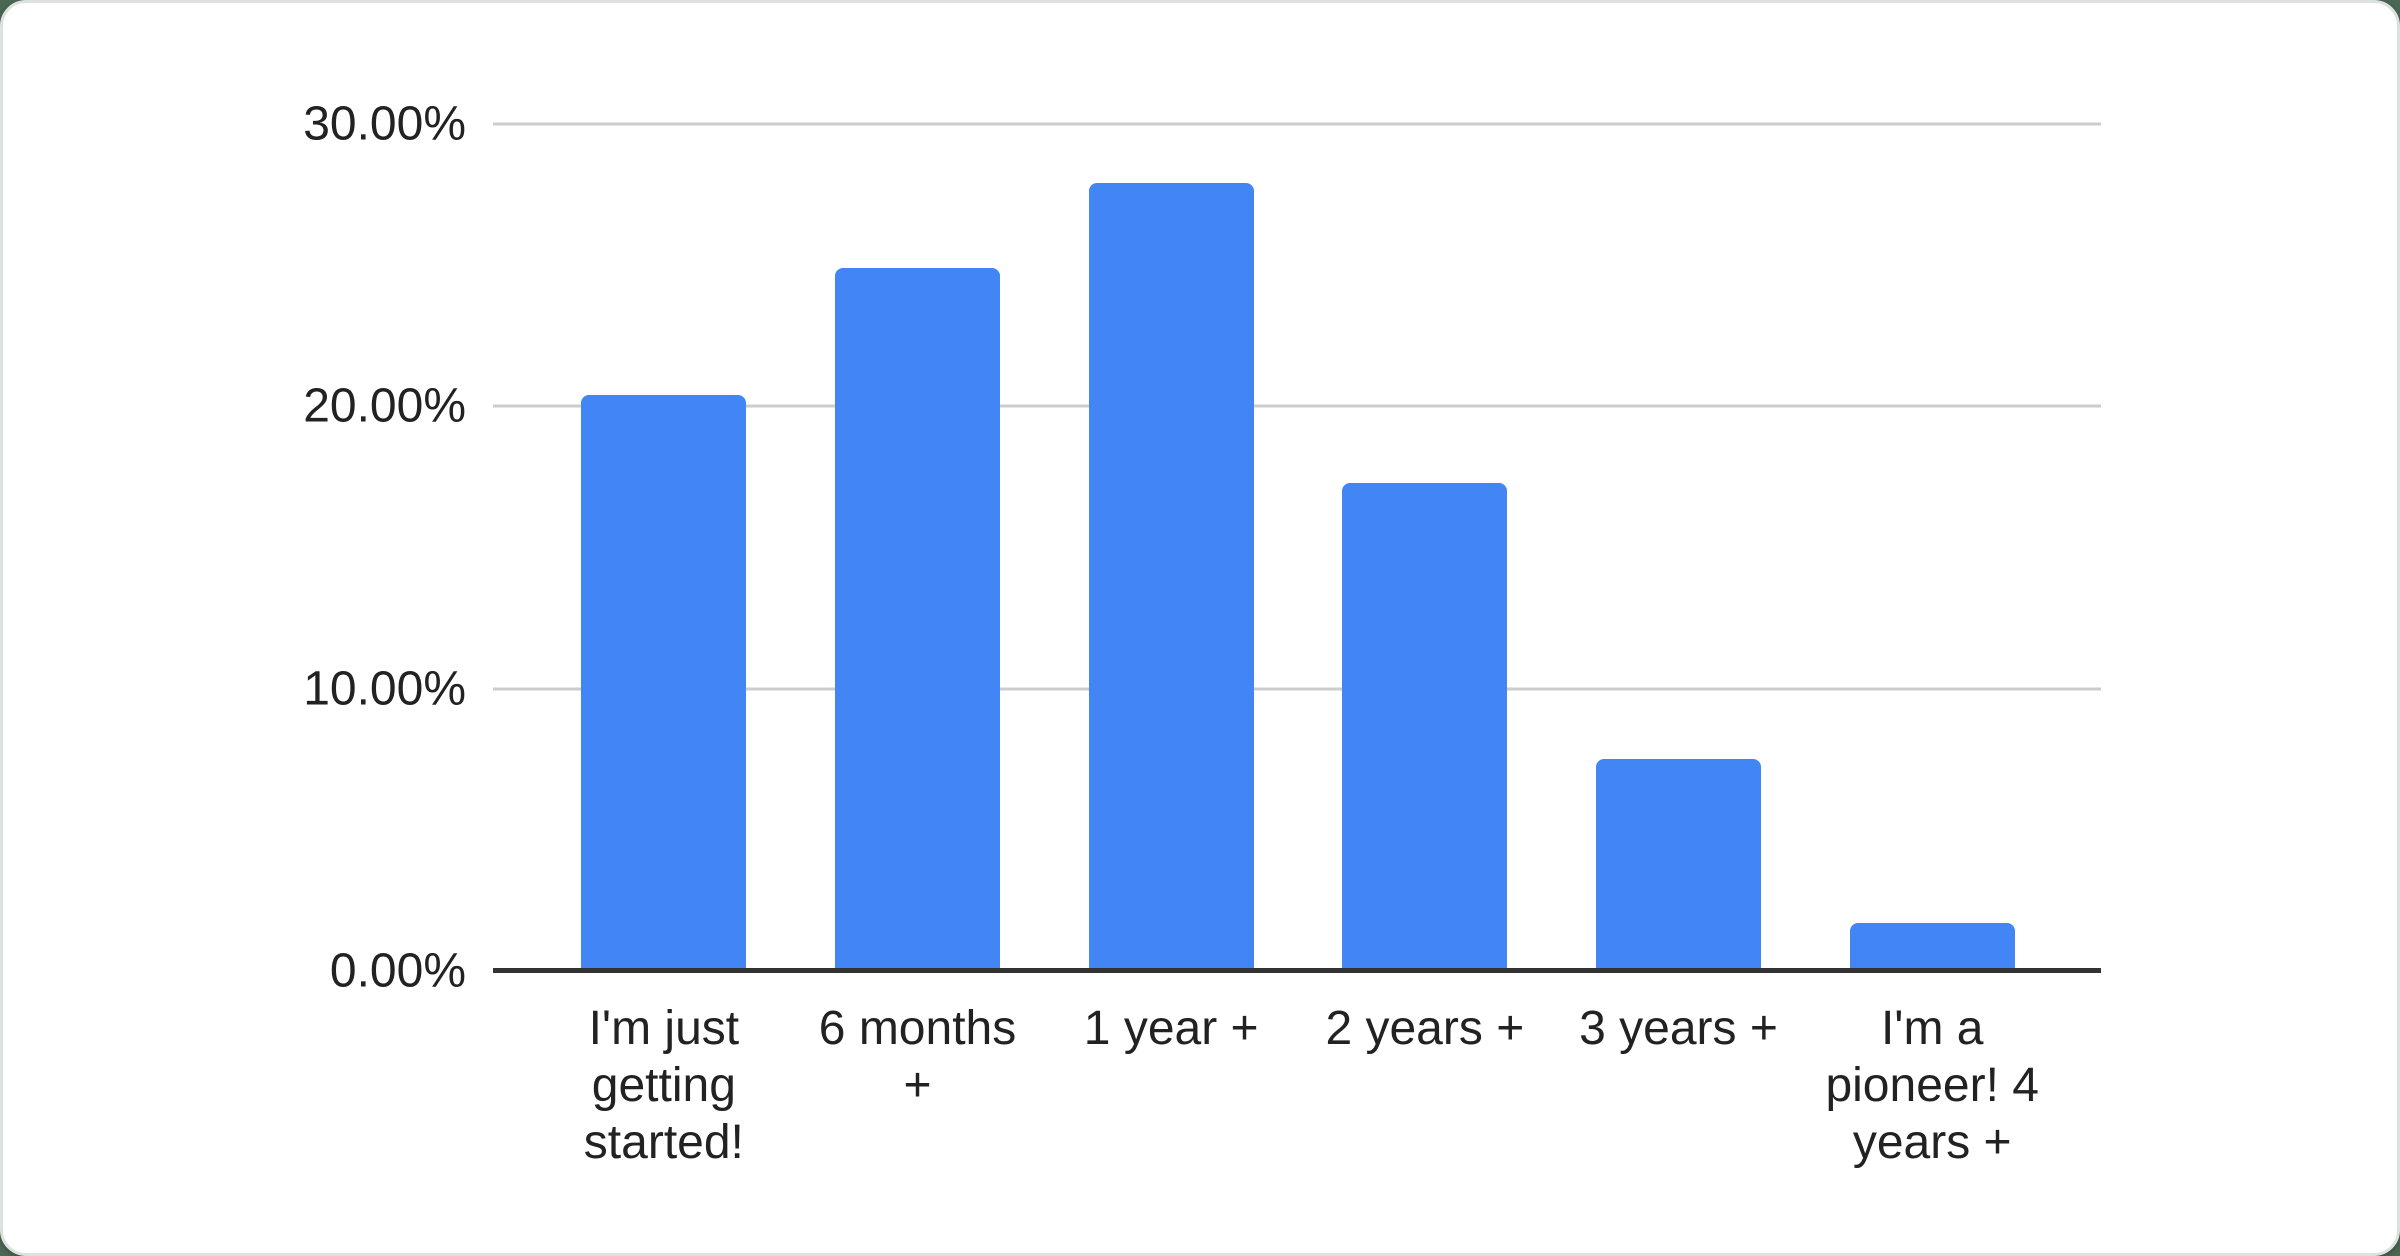 The image size is (2400, 1256). What do you see at coordinates (1678, 1028) in the screenshot?
I see `x-tick-label: 3 years +` at bounding box center [1678, 1028].